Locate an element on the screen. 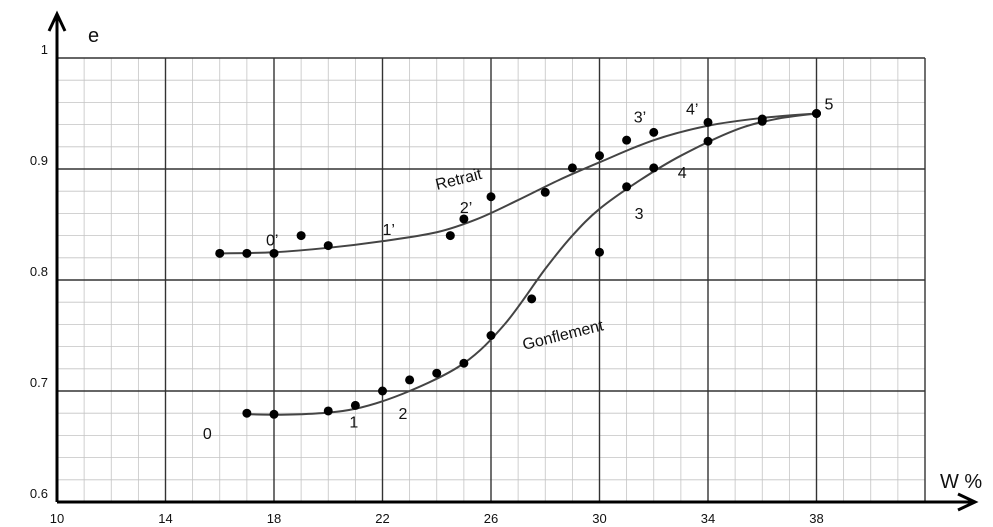 The width and height of the screenshot is (993, 527). curve-label-gonflement: Gonflement is located at coordinates (563, 335).